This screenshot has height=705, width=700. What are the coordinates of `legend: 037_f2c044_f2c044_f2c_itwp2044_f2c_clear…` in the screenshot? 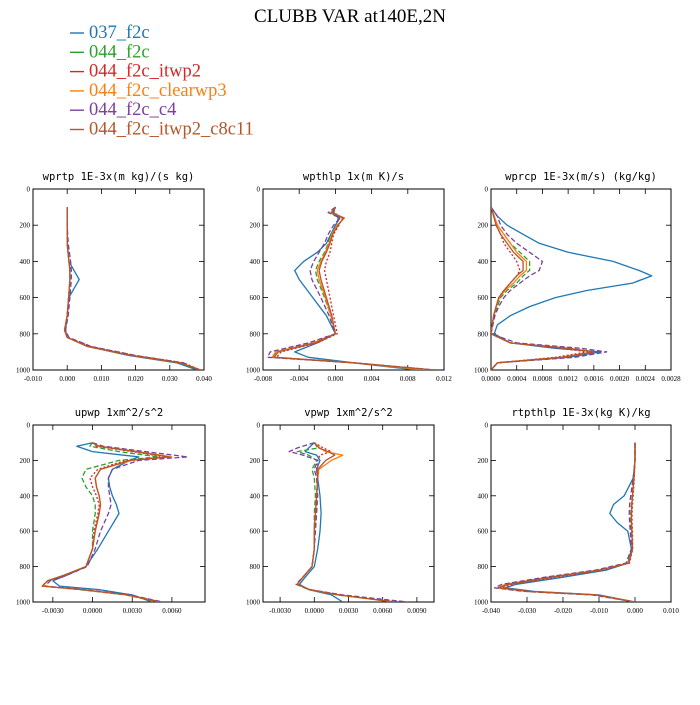 It's located at (162, 81).